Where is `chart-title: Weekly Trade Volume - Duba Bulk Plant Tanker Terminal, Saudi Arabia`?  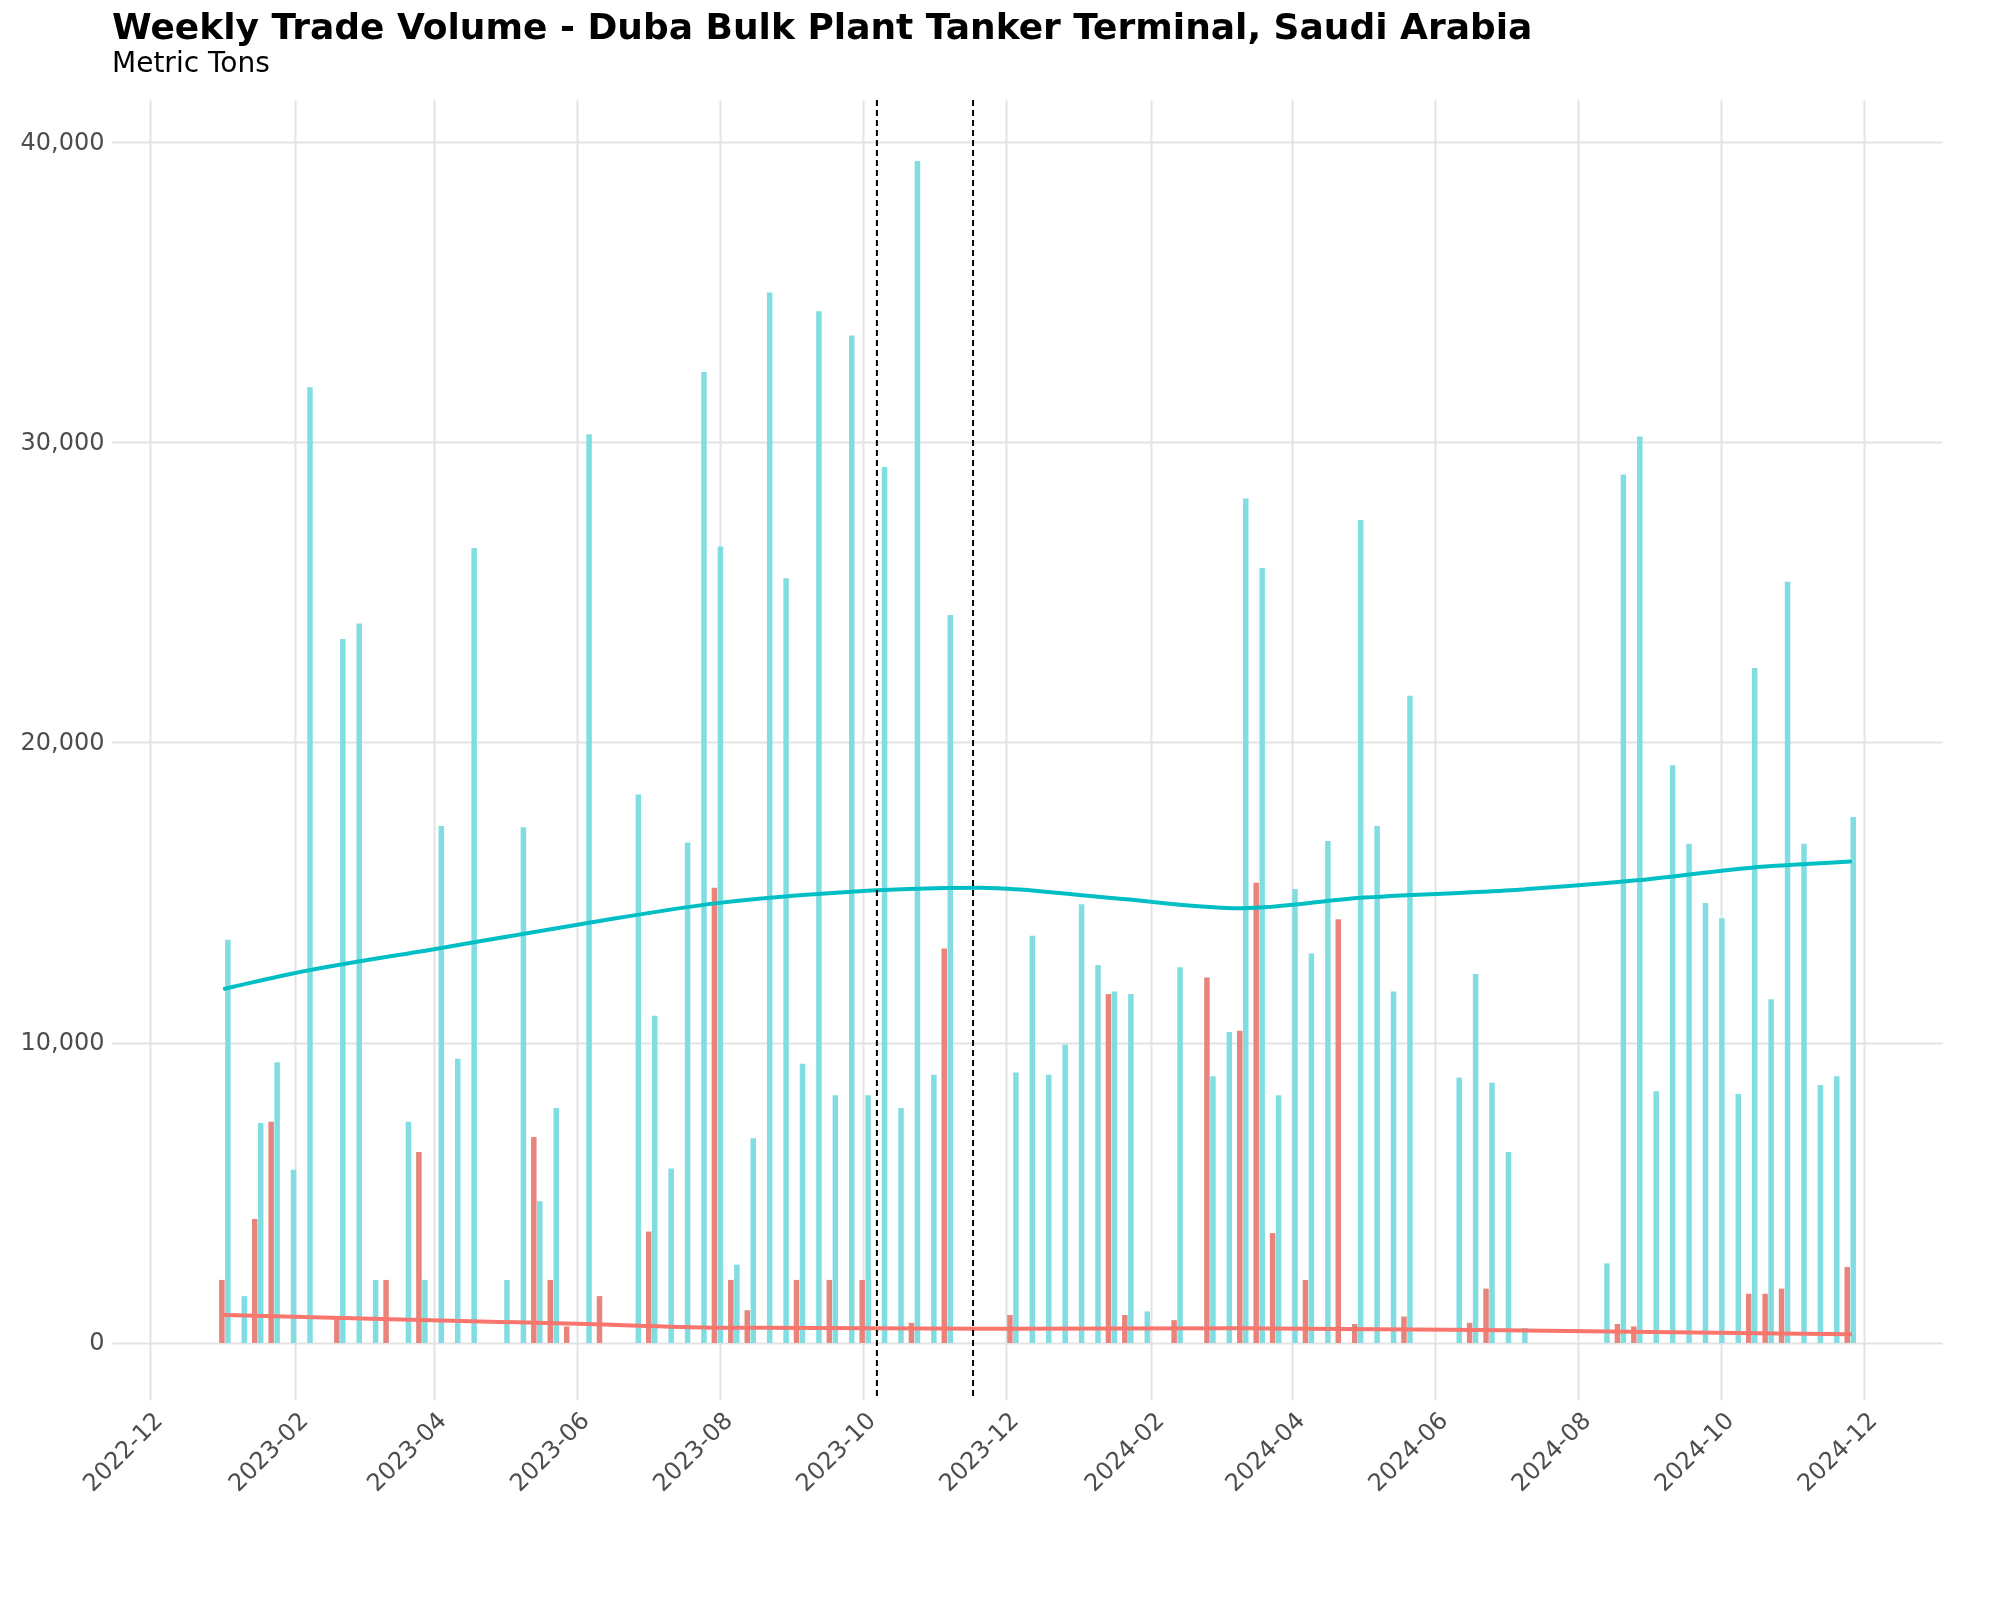
chart-title: Weekly Trade Volume - Duba Bulk Plant Tanker Terminal, Saudi Arabia is located at coordinates (822, 26).